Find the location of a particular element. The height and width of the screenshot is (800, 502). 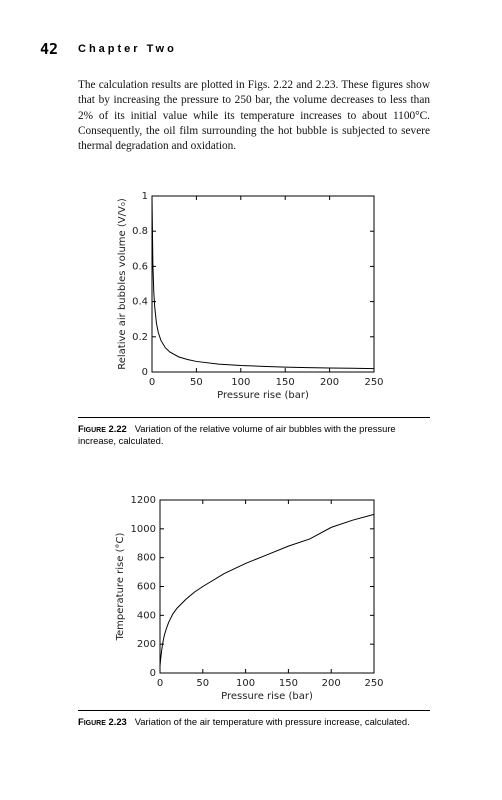

y-tick-label: 1200 is located at coordinates (143, 500).